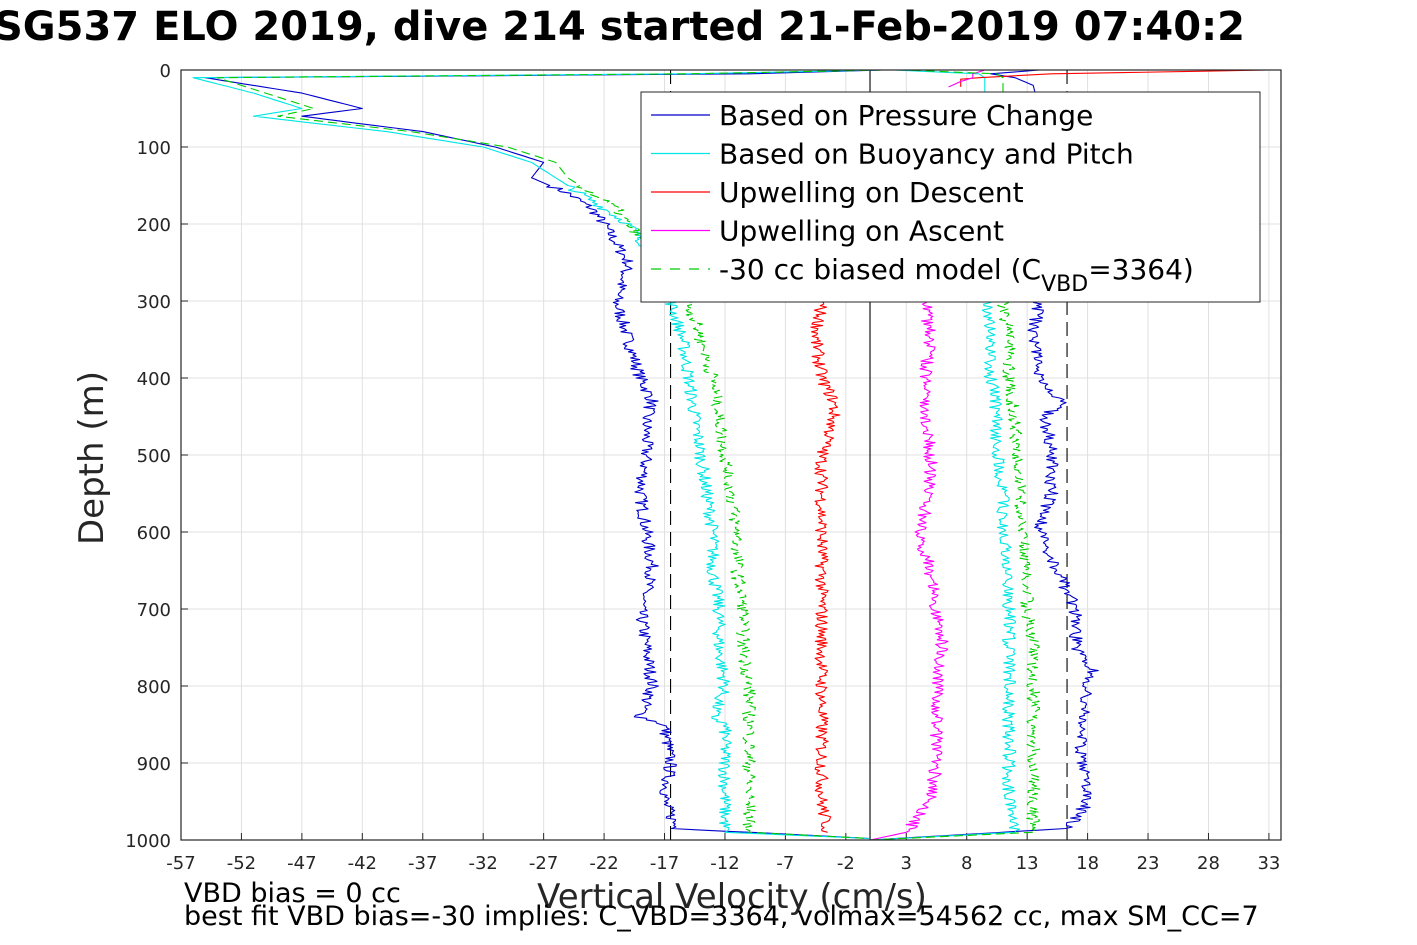 The width and height of the screenshot is (1417, 945). Describe the element at coordinates (154, 148) in the screenshot. I see `y-tick-label: 100` at that location.